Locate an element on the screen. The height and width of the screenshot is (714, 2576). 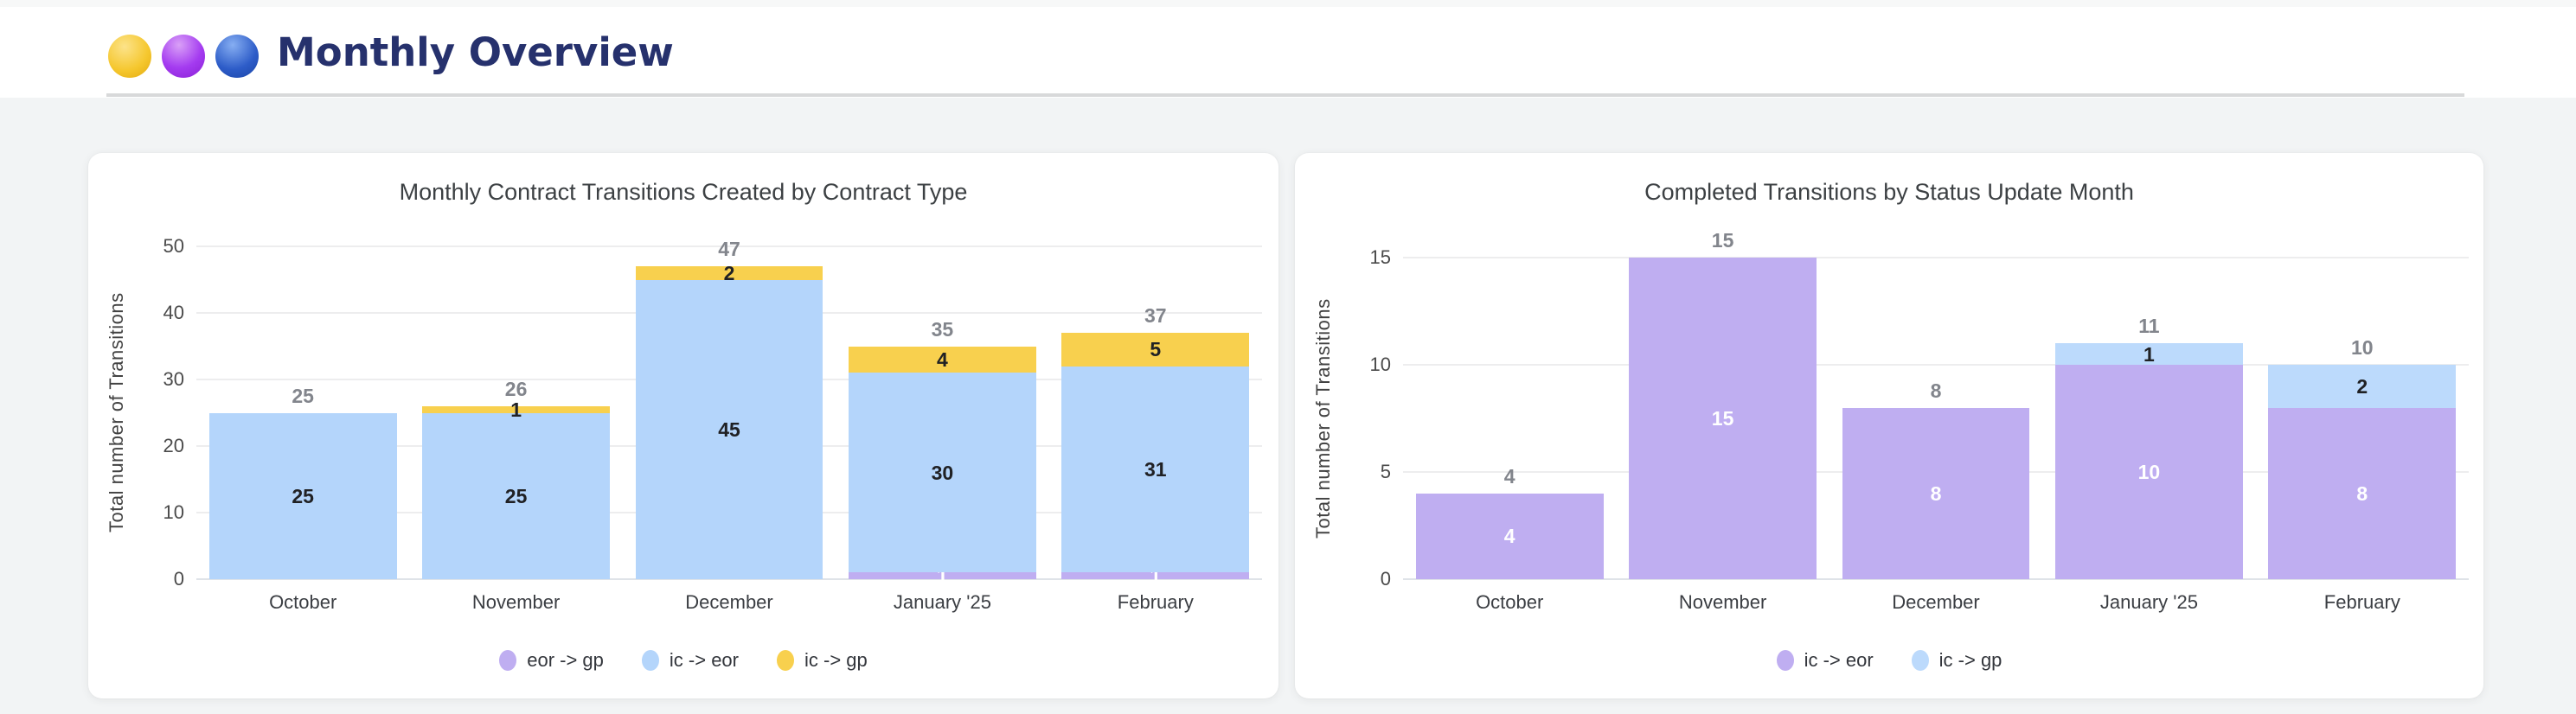
bar-slot: 1 31 5 37 is located at coordinates (1155, 416).